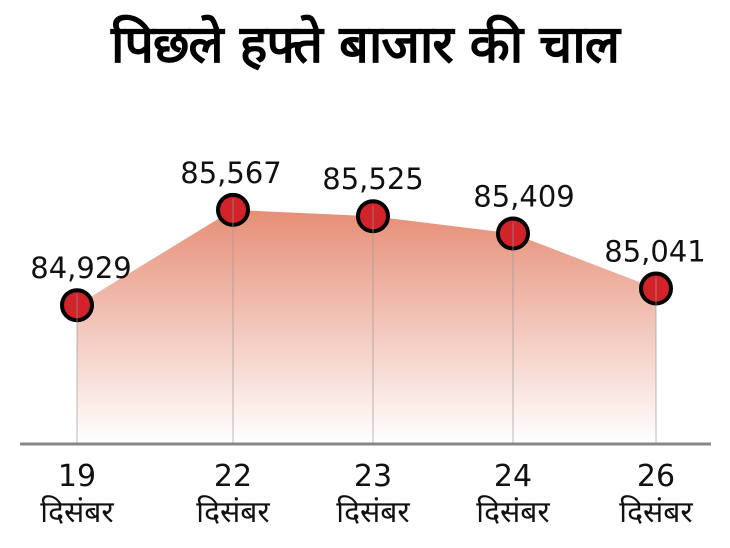 The height and width of the screenshot is (548, 730). I want to click on x-tick-day: 24, so click(513, 476).